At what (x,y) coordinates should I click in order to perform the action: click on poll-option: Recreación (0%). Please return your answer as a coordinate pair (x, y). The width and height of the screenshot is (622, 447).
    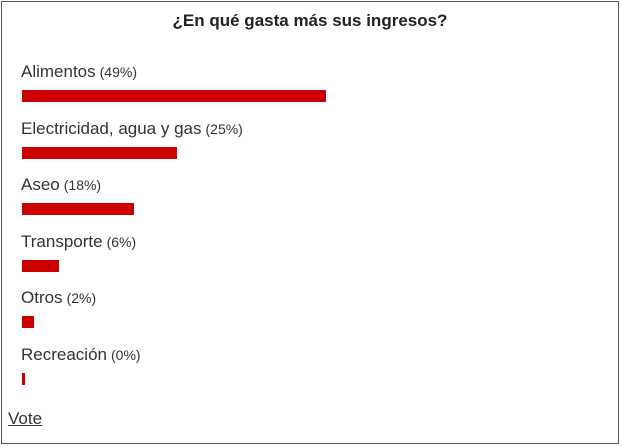
    Looking at the image, I should click on (316, 373).